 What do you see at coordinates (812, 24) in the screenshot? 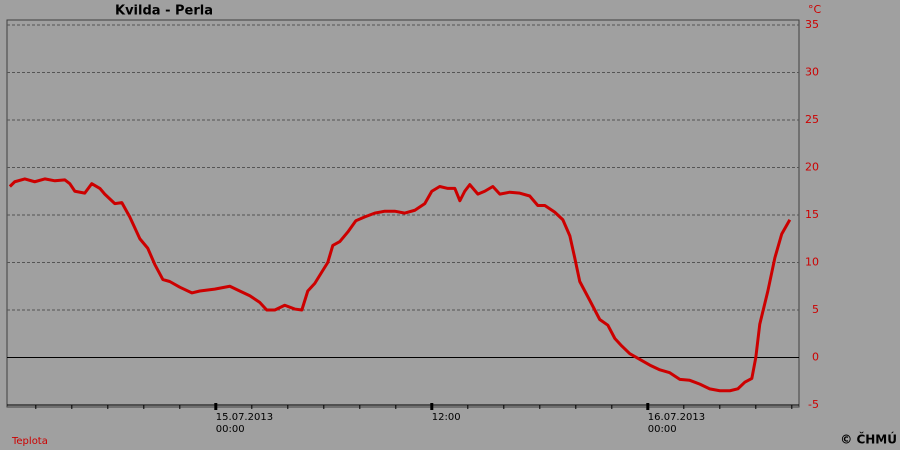
I see `y-tick-label: 35` at bounding box center [812, 24].